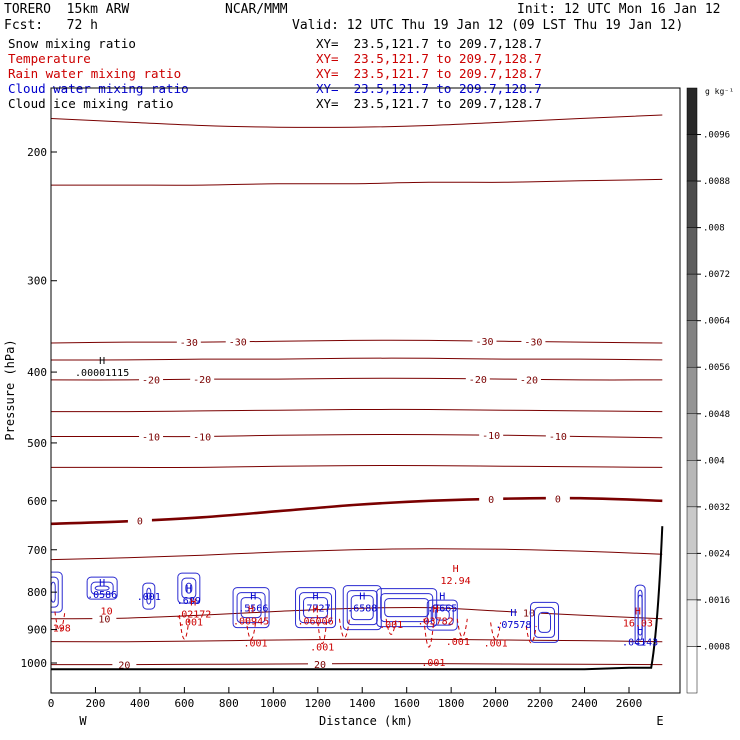 This screenshot has width=740, height=740. I want to click on maximum-value-6: .6588, so click(362, 609).